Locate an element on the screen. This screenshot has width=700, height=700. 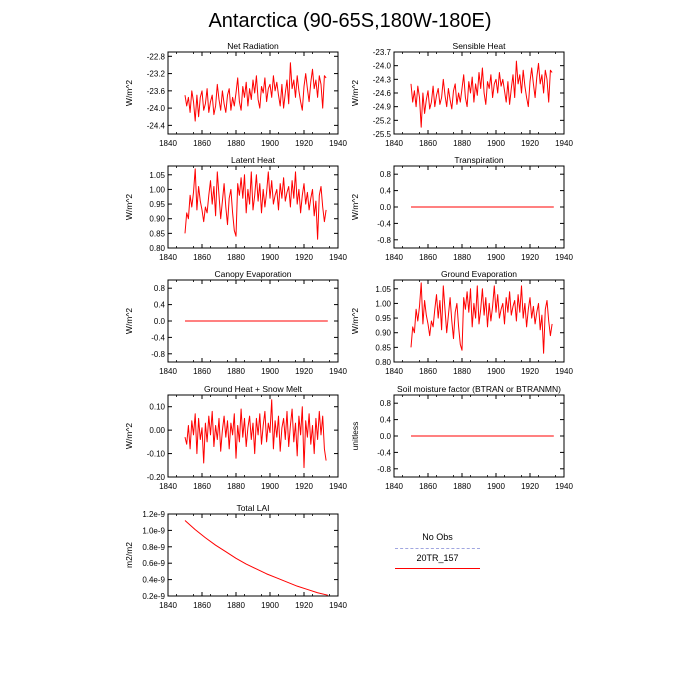
y-tick-label: 1.0e-9 is located at coordinates (153, 530).